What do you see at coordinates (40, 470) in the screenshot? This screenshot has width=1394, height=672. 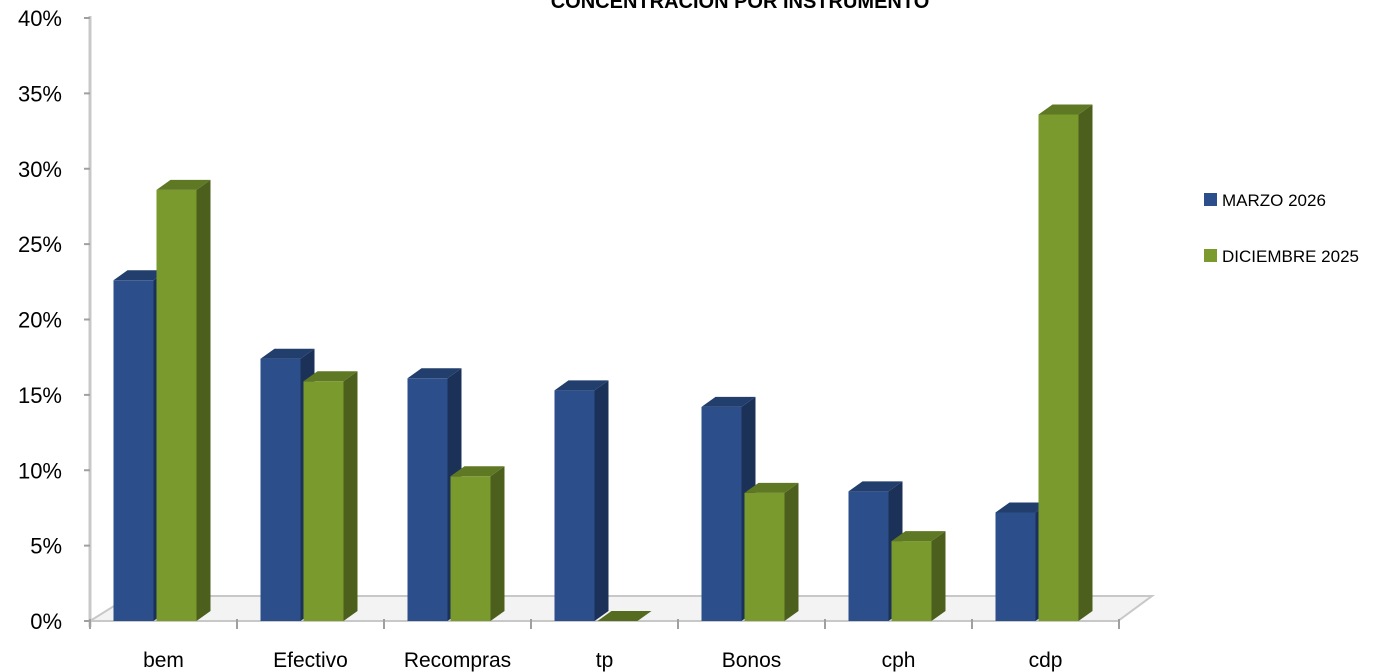 I see `y-tick-label: 10%` at bounding box center [40, 470].